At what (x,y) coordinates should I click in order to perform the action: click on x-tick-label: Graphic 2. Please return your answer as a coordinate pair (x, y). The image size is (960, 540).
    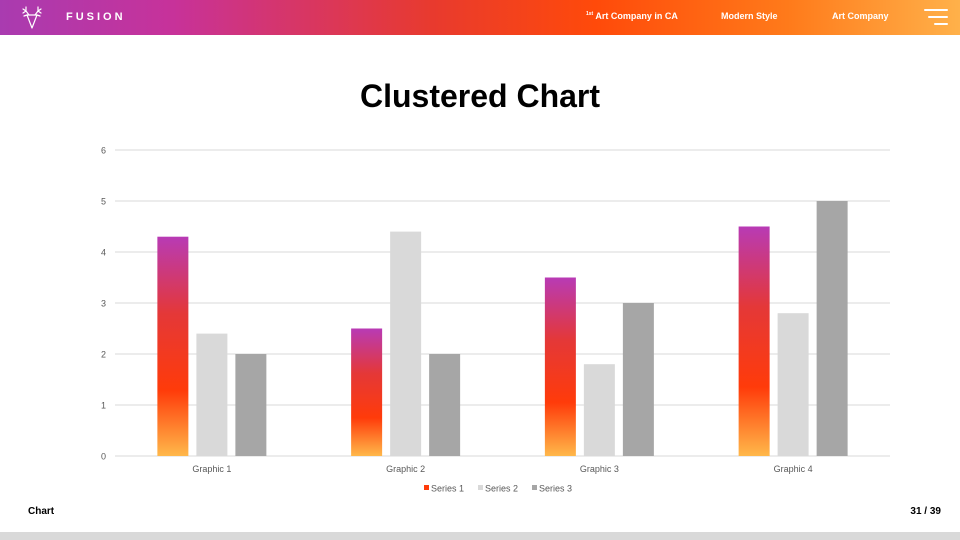
    Looking at the image, I should click on (405, 469).